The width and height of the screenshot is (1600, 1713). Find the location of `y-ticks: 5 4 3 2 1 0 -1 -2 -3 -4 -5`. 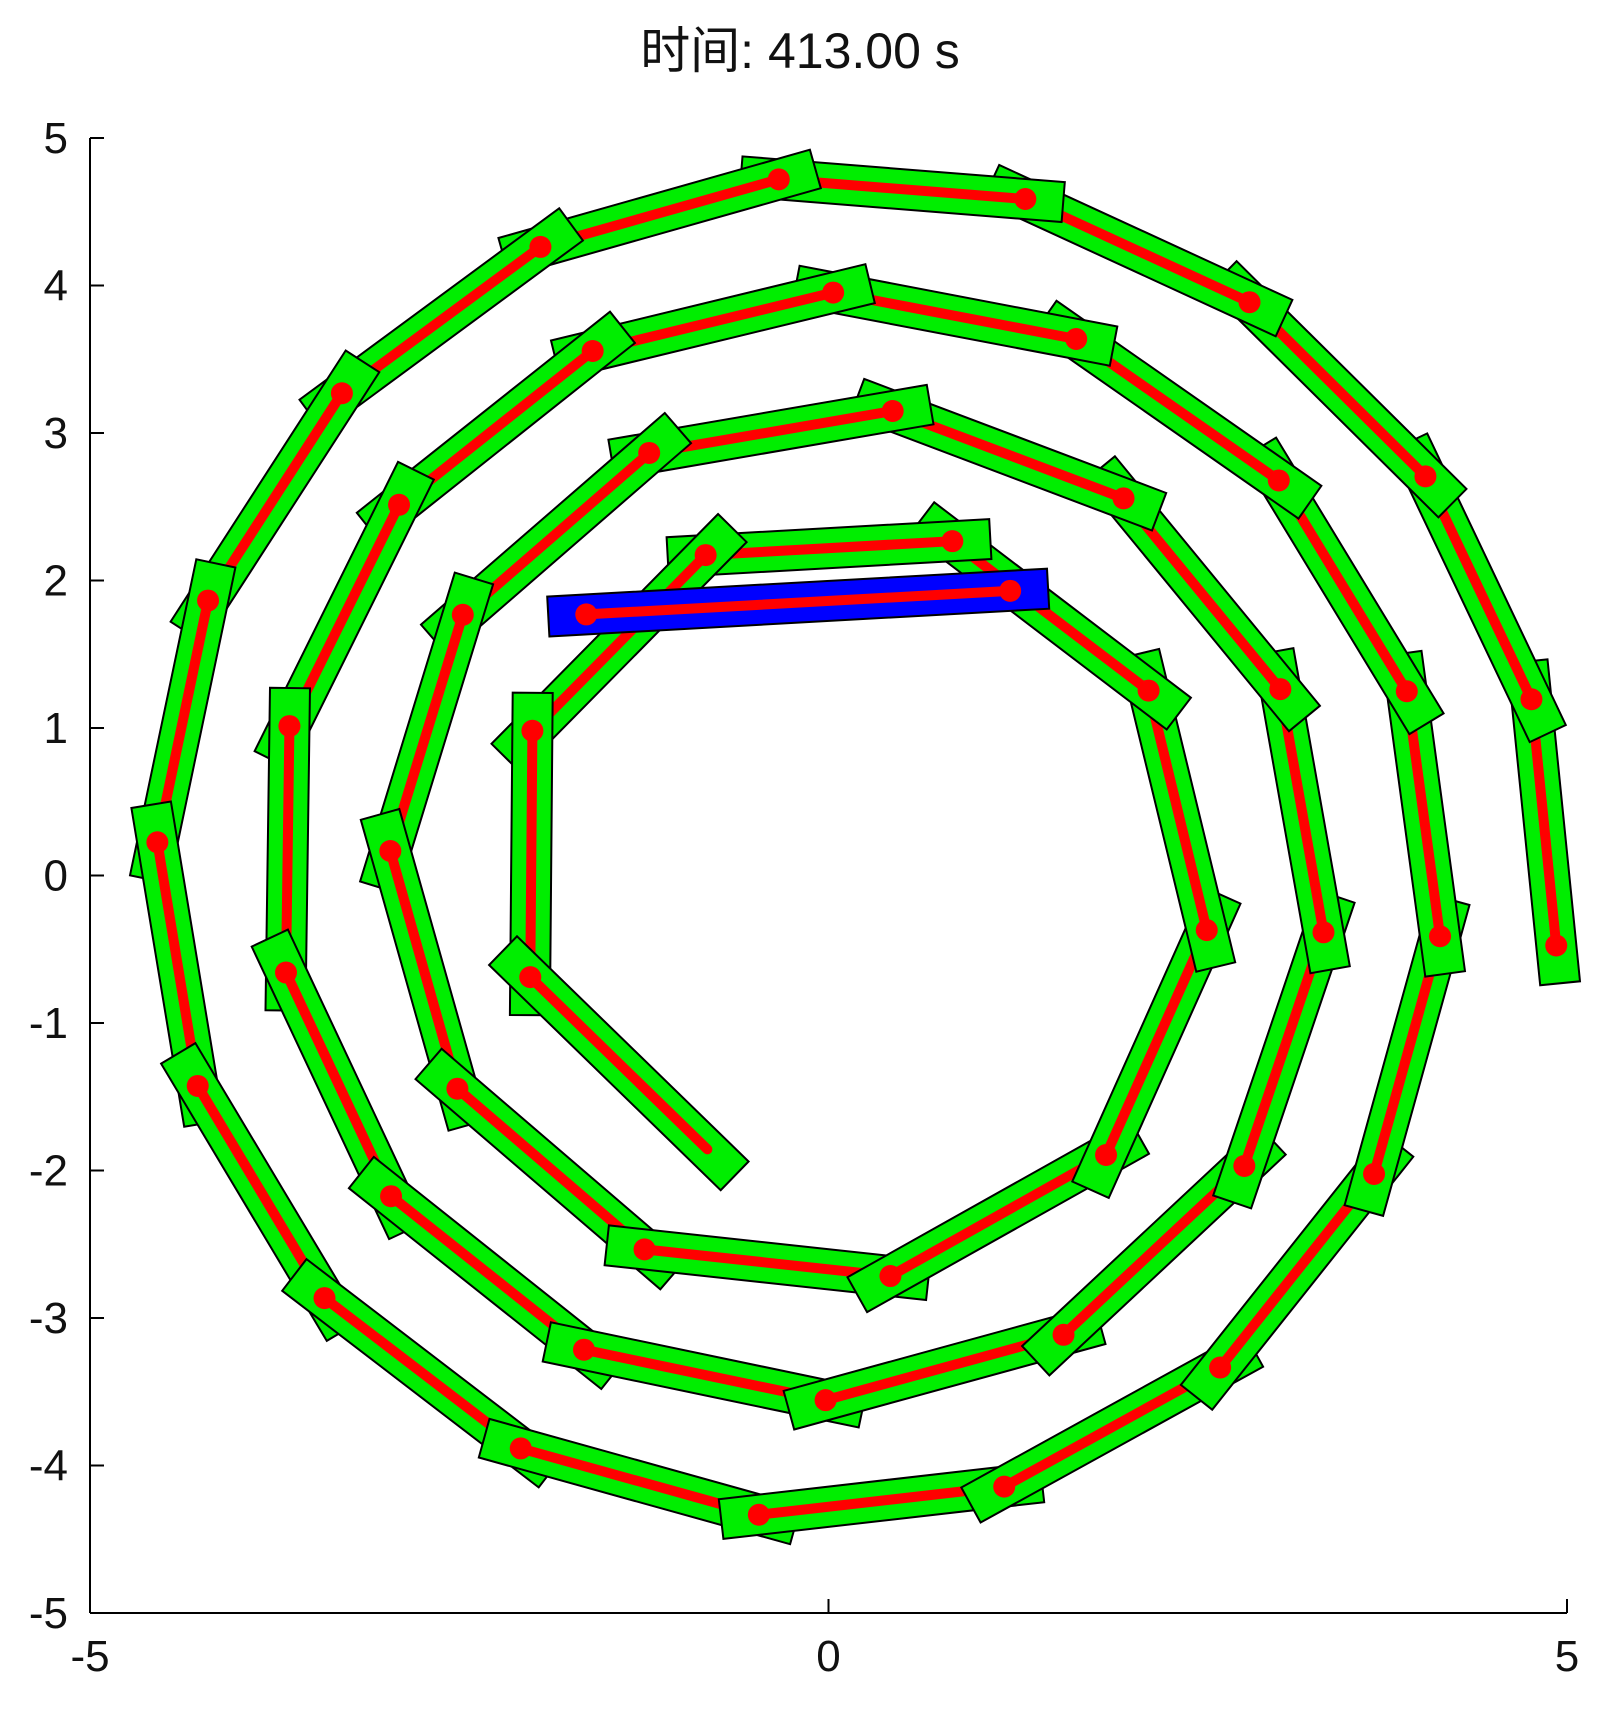

y-ticks: 5 4 3 2 1 0 -1 -2 -3 -4 -5 is located at coordinates (66, 876).